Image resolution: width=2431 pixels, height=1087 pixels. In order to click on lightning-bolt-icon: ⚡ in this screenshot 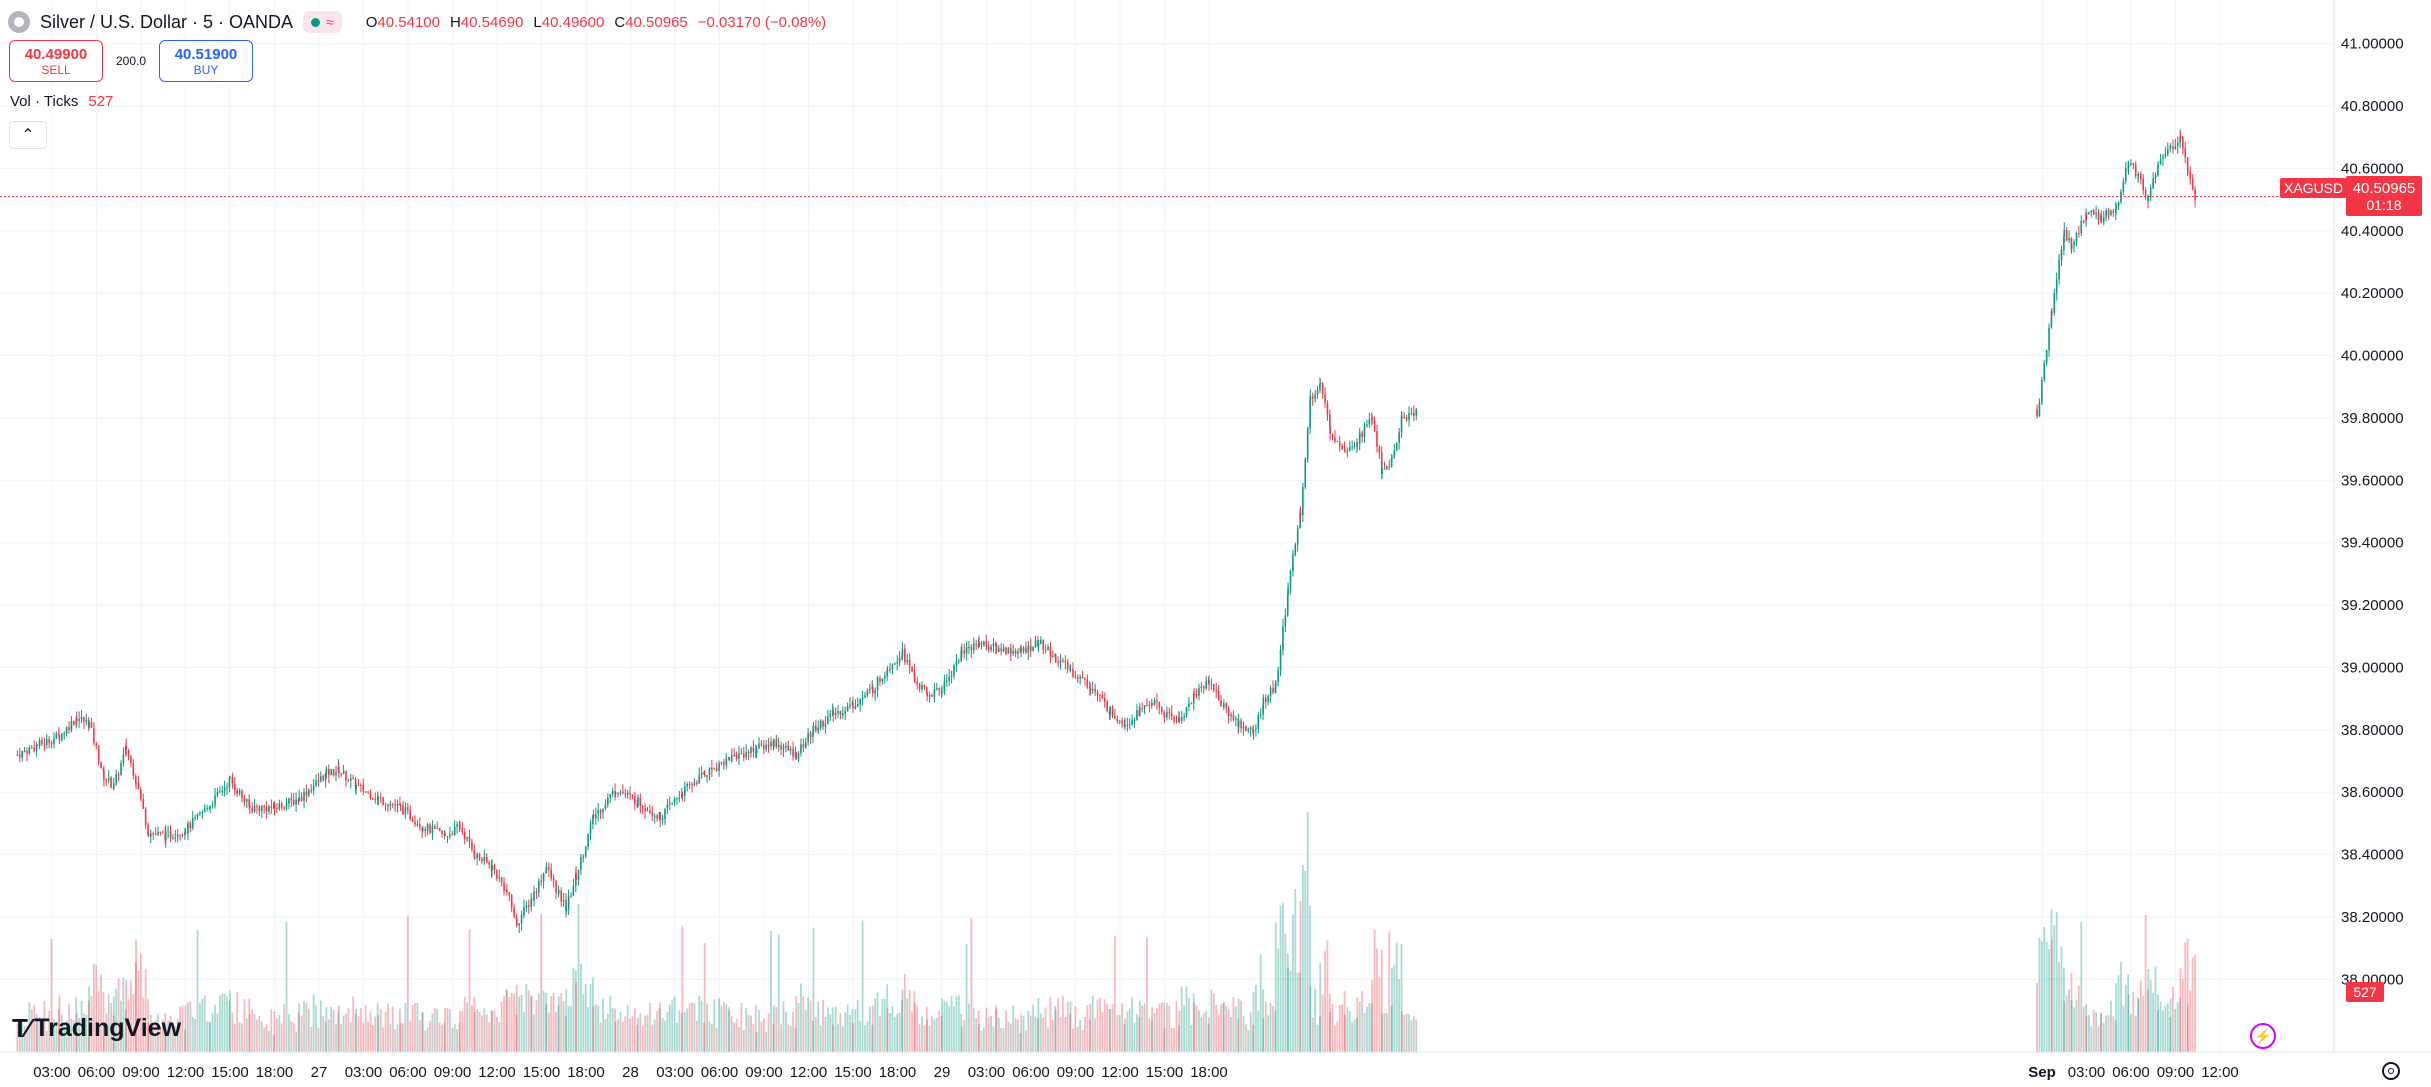, I will do `click(2263, 1036)`.